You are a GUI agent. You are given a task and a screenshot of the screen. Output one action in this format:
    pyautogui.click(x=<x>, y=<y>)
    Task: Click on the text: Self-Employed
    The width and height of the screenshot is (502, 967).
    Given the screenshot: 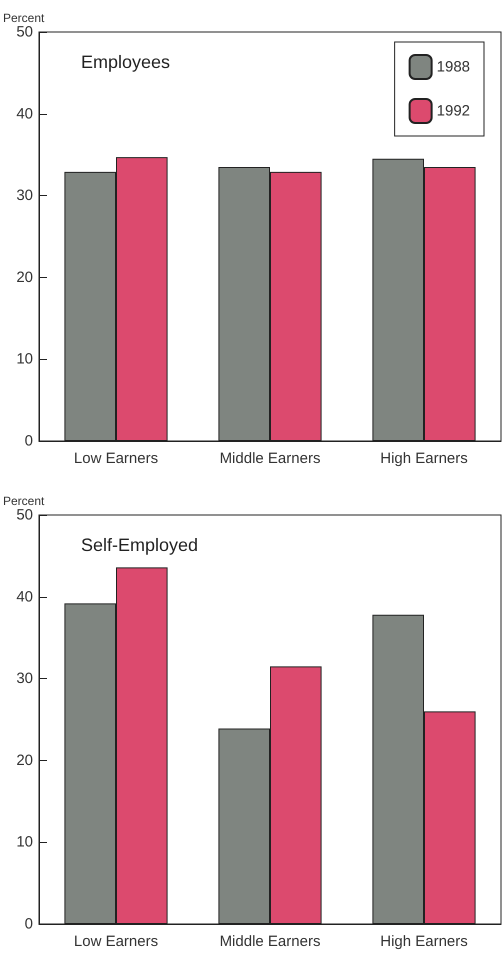 What is the action you would take?
    pyautogui.click(x=139, y=545)
    